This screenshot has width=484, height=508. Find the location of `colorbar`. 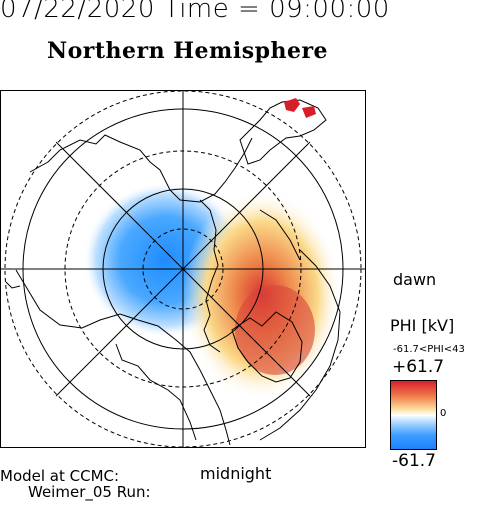

colorbar is located at coordinates (413, 415).